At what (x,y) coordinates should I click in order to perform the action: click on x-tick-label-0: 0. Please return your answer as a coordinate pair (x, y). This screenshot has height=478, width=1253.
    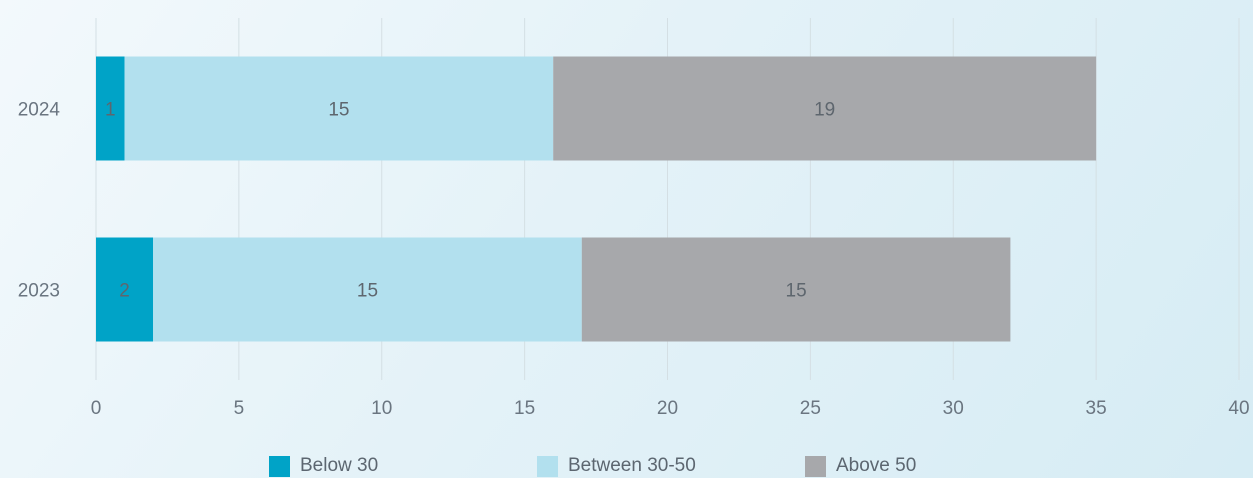
    Looking at the image, I should click on (96, 408).